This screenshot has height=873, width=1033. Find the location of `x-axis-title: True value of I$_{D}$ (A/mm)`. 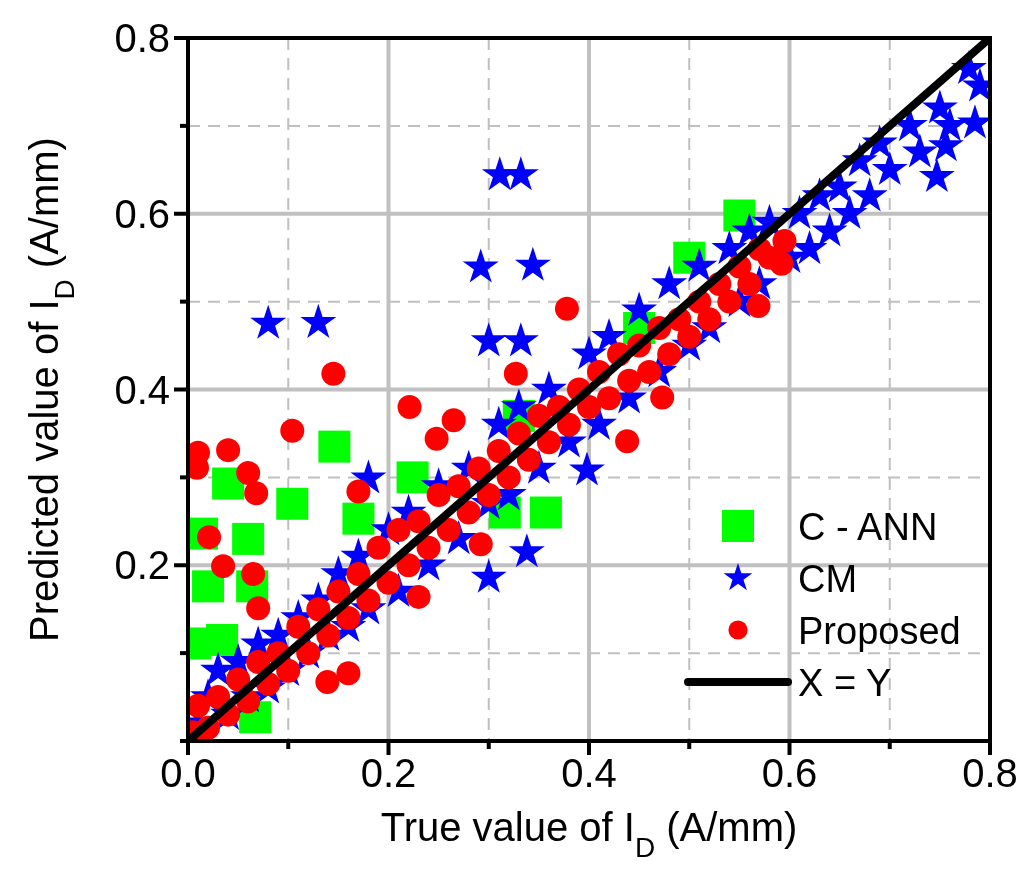

x-axis-title: True value of I$_{D}$ (A/mm) is located at coordinates (589, 834).